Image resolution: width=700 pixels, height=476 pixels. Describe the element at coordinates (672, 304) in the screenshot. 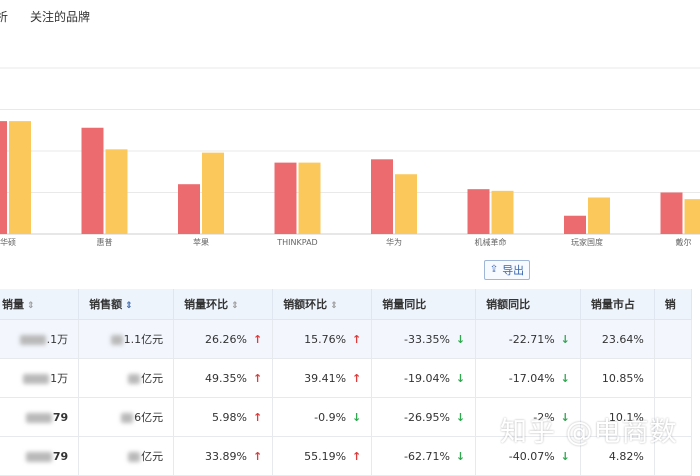

I see `col-header-more: 销` at that location.